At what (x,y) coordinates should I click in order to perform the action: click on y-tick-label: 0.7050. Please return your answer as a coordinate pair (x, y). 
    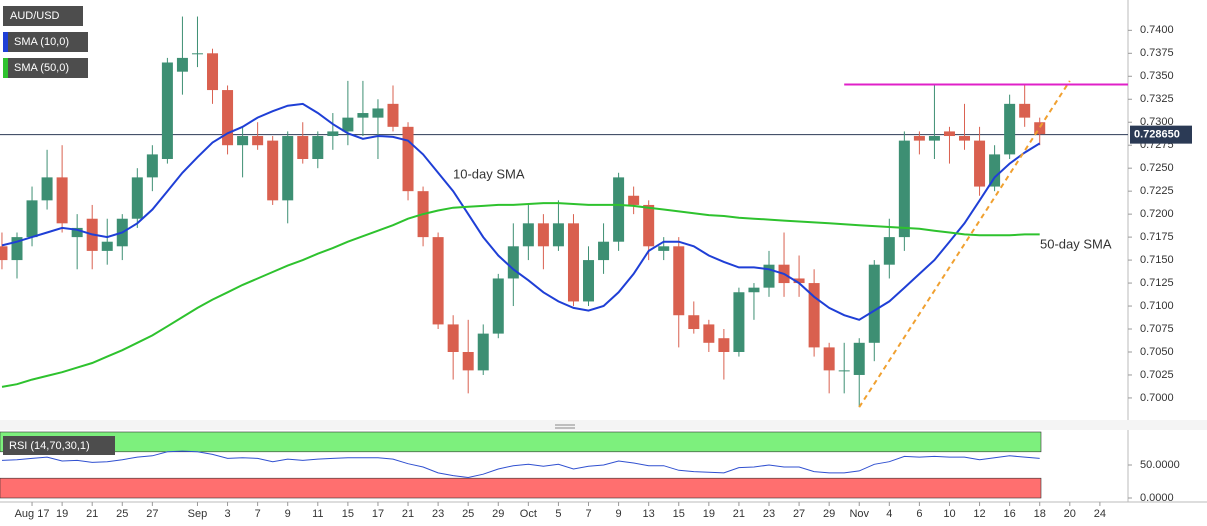
    Looking at the image, I should click on (1157, 352).